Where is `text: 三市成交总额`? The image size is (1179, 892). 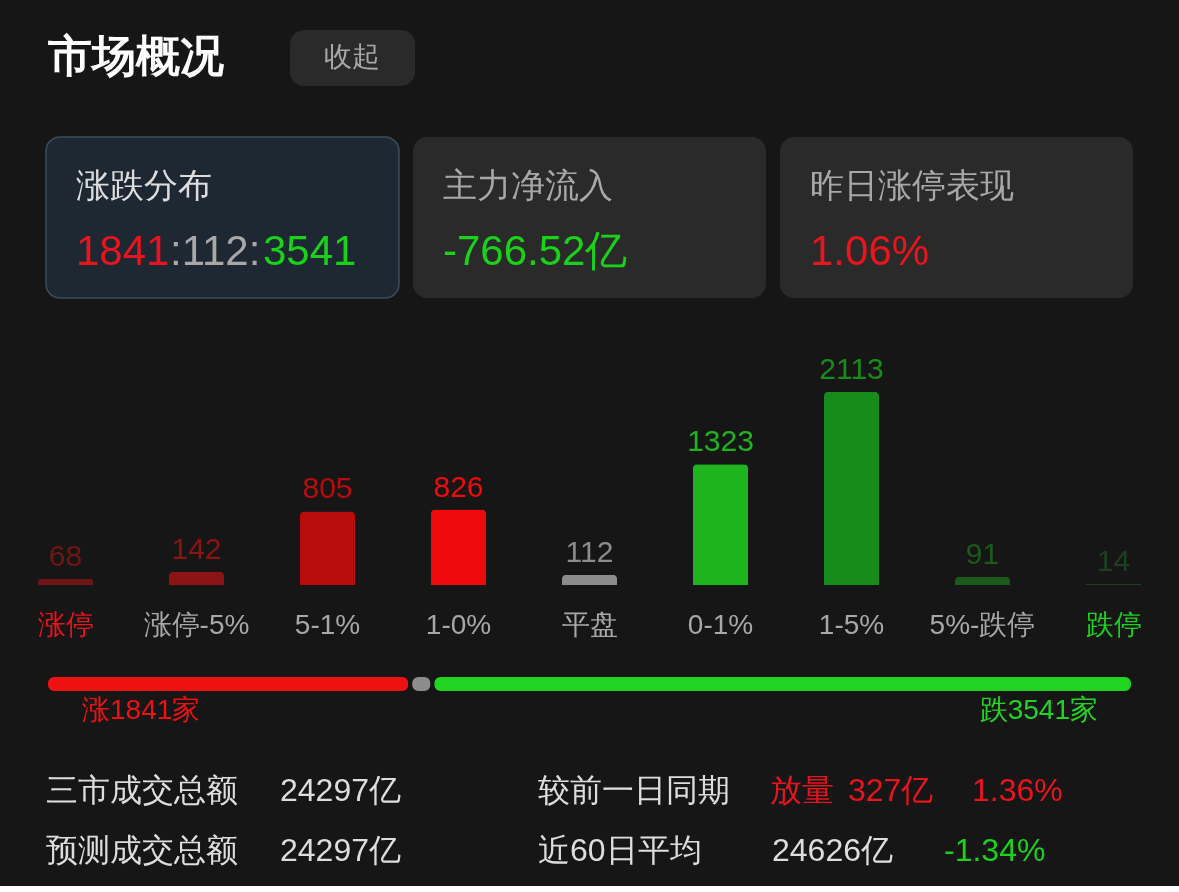
text: 三市成交总额 is located at coordinates (142, 790).